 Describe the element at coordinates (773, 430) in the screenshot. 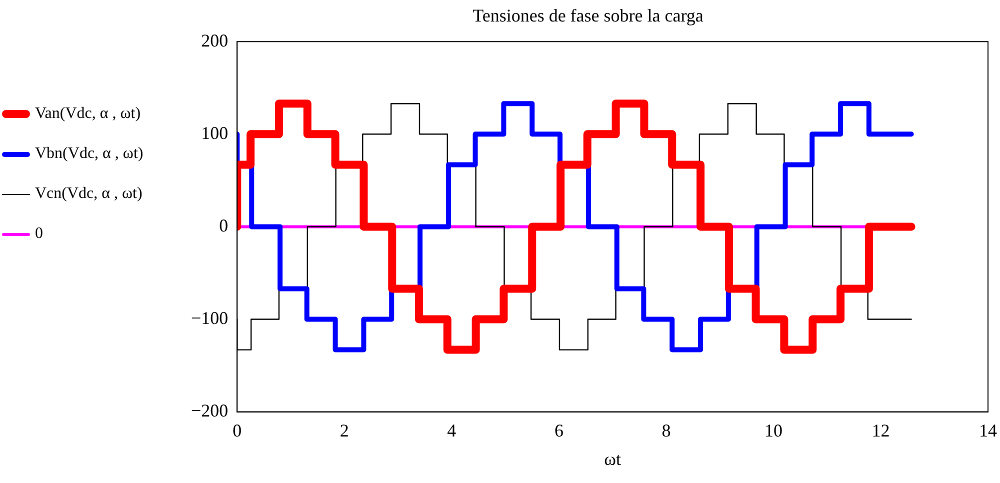

I see `x-tick-label: 10` at that location.